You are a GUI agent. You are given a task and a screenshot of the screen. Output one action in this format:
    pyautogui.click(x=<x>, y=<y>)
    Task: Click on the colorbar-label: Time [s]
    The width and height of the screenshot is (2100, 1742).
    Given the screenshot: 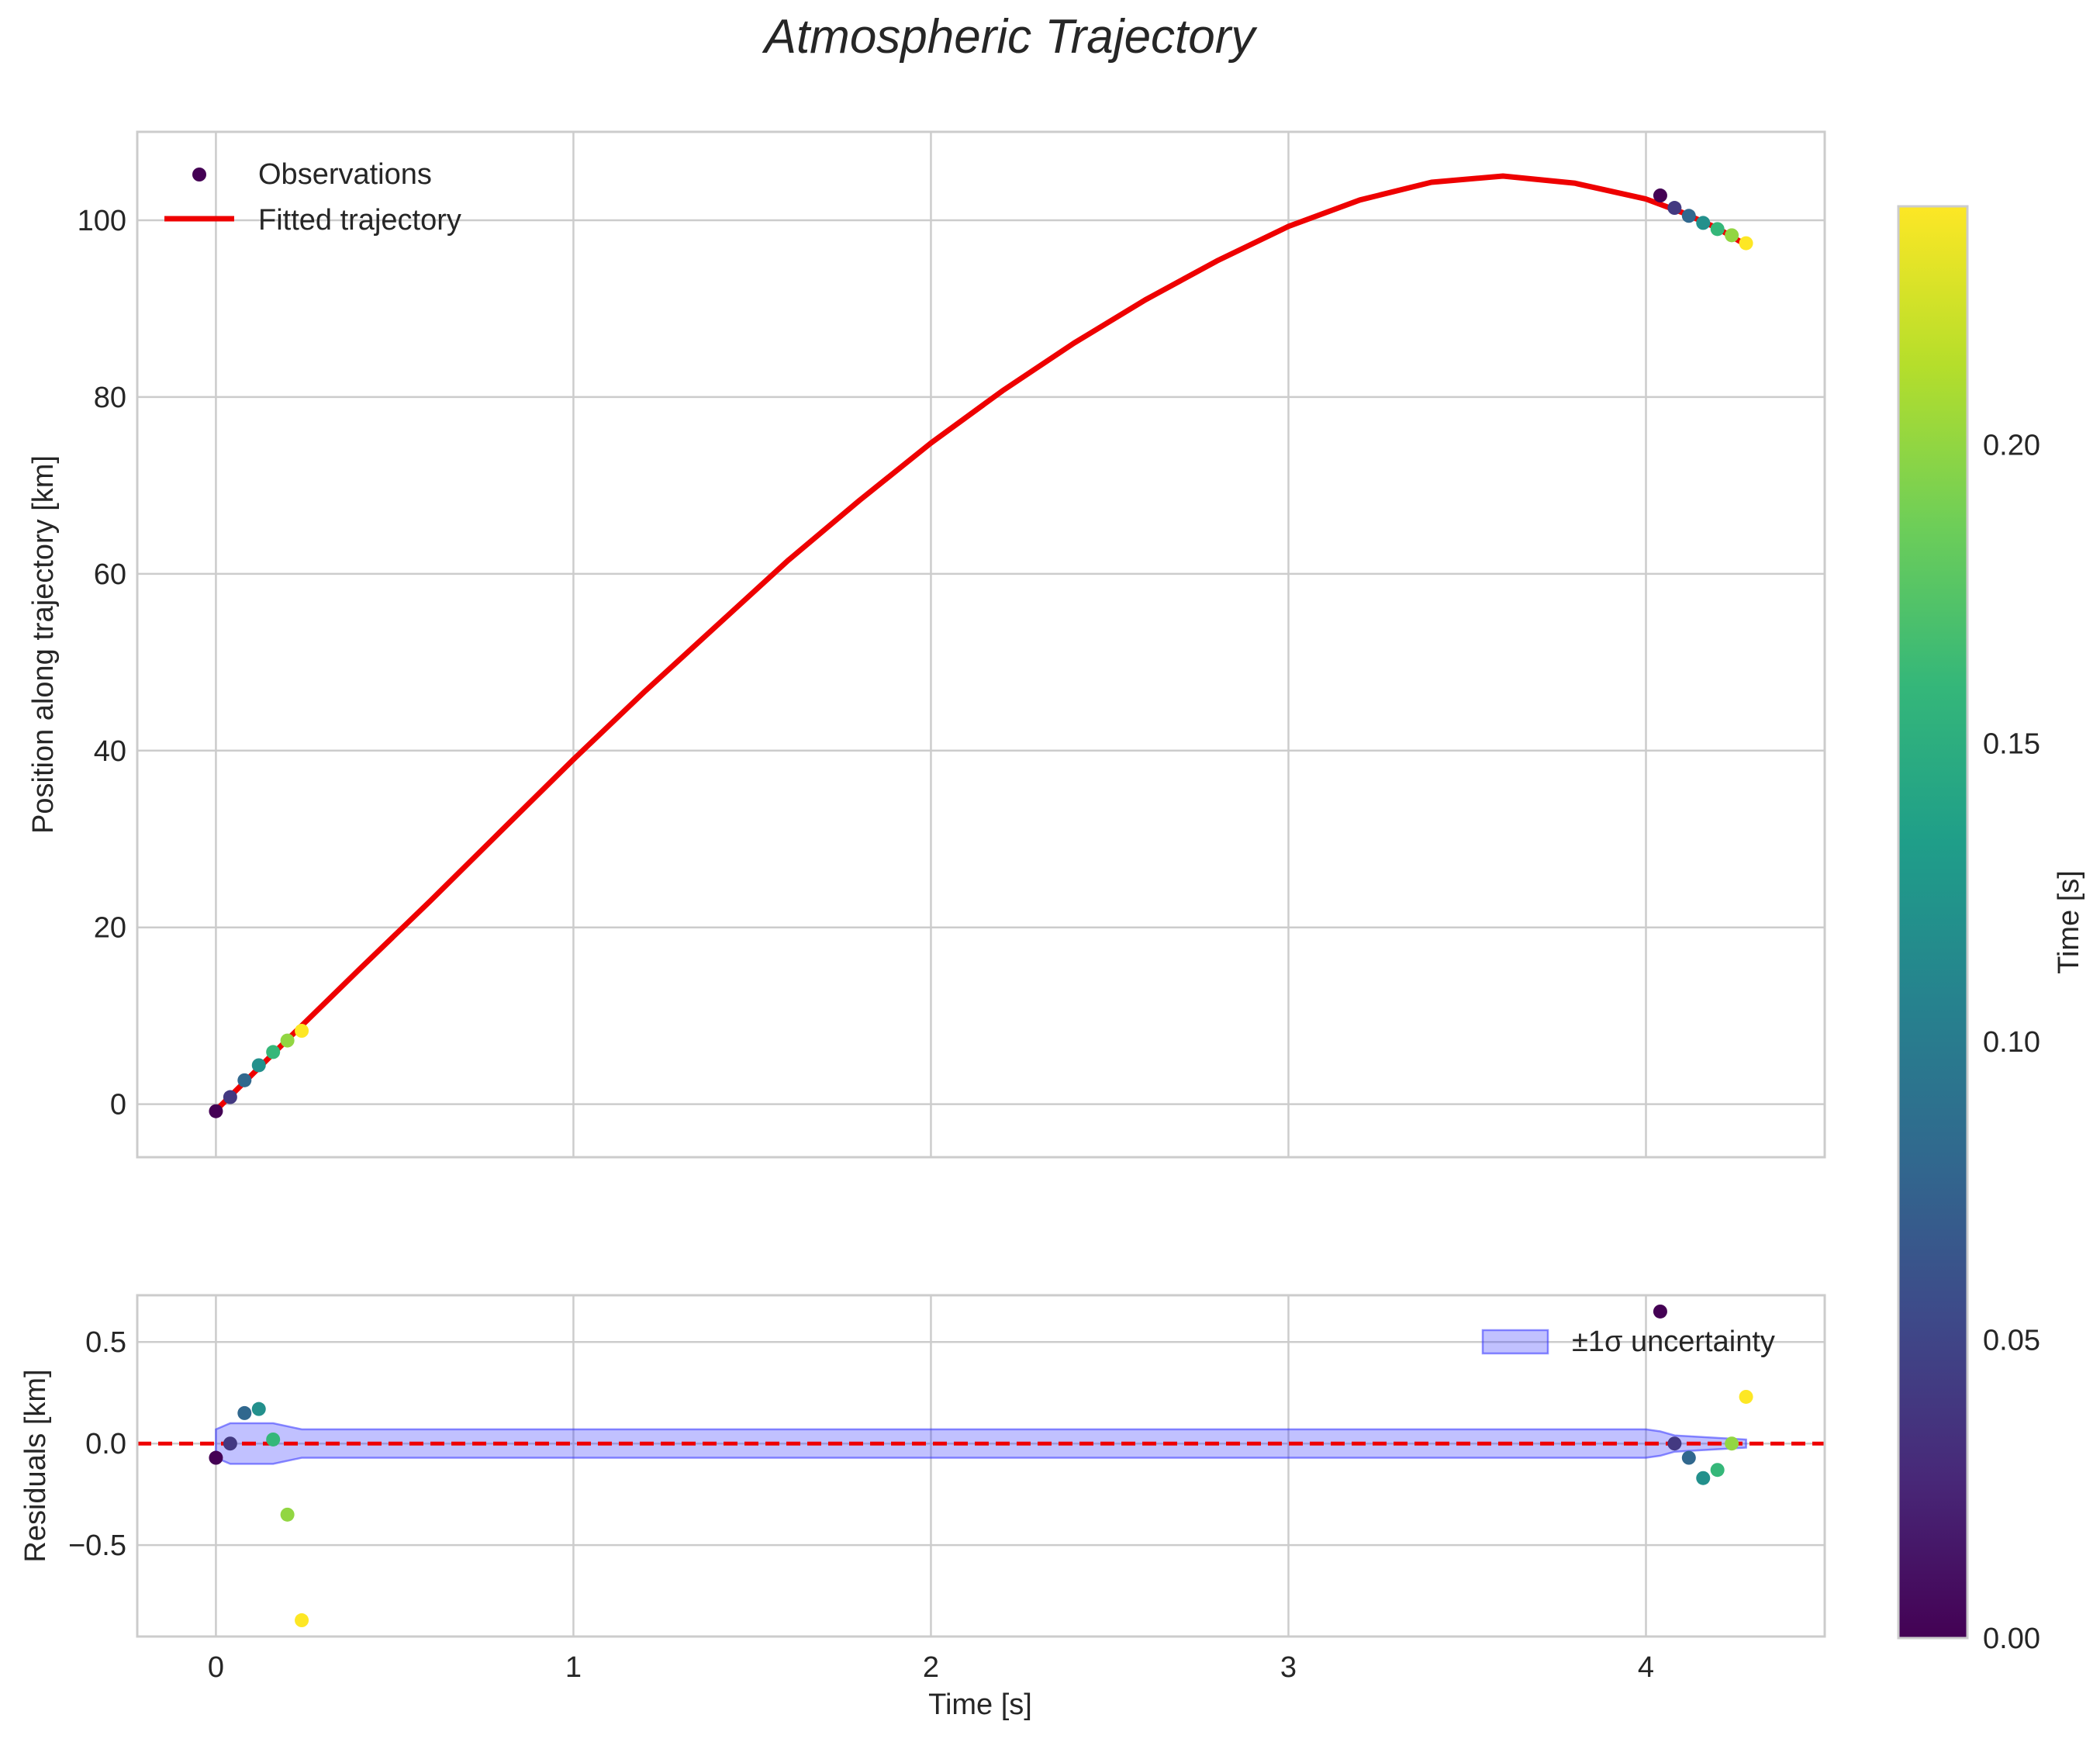 What is the action you would take?
    pyautogui.click(x=2069, y=922)
    